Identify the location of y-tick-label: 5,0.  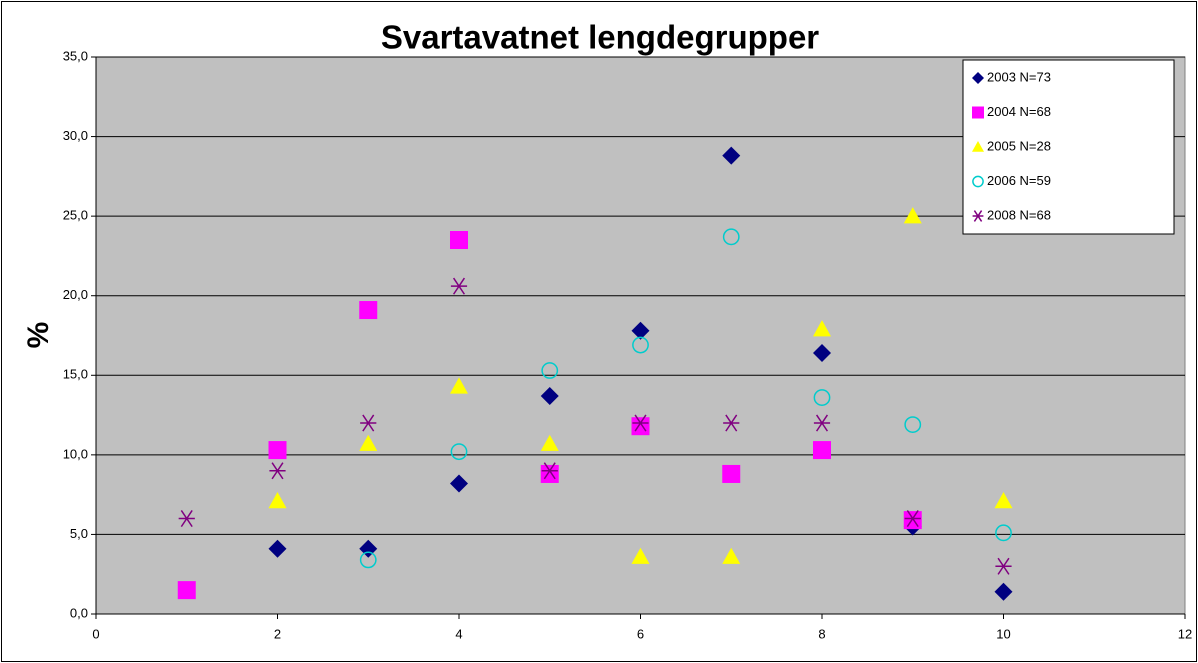
(79, 533).